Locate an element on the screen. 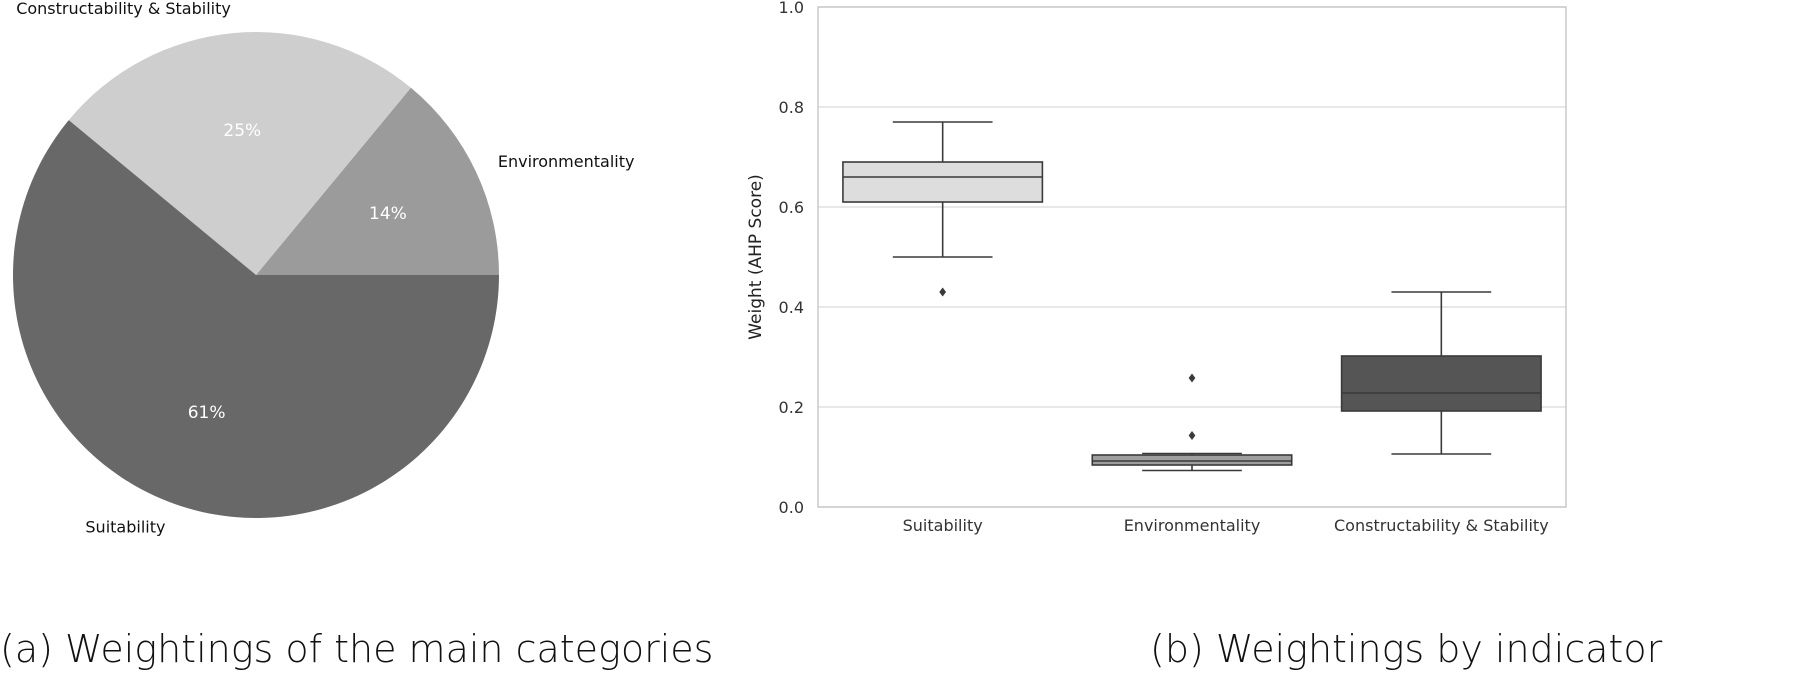 The image size is (1806, 676). pie-pct-label-environmentality: 14% is located at coordinates (388, 214).